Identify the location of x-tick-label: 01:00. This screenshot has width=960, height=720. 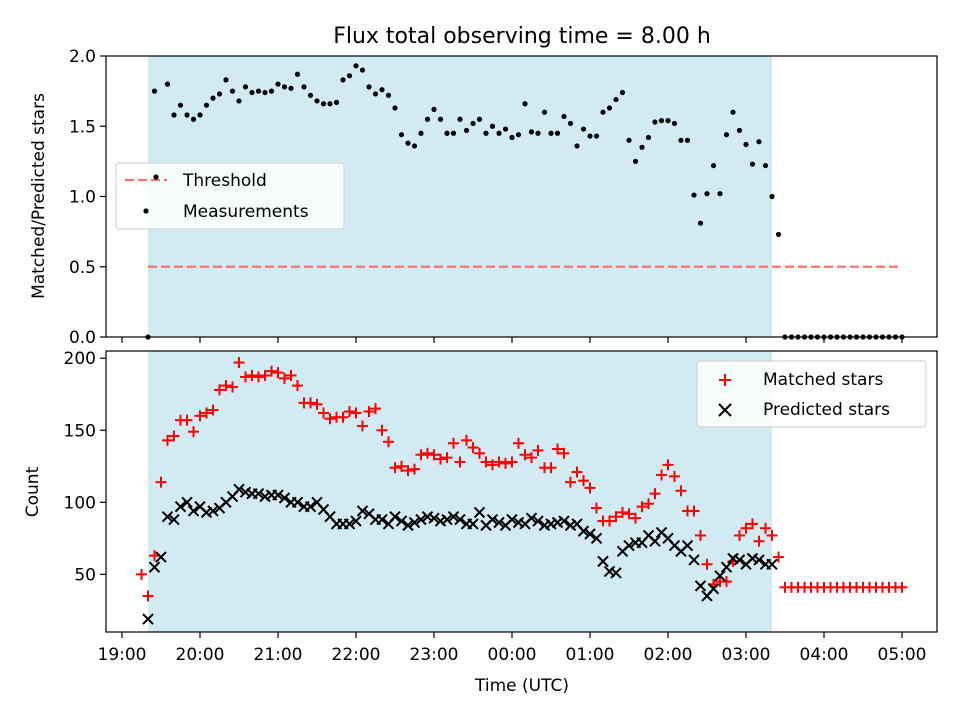
(590, 655).